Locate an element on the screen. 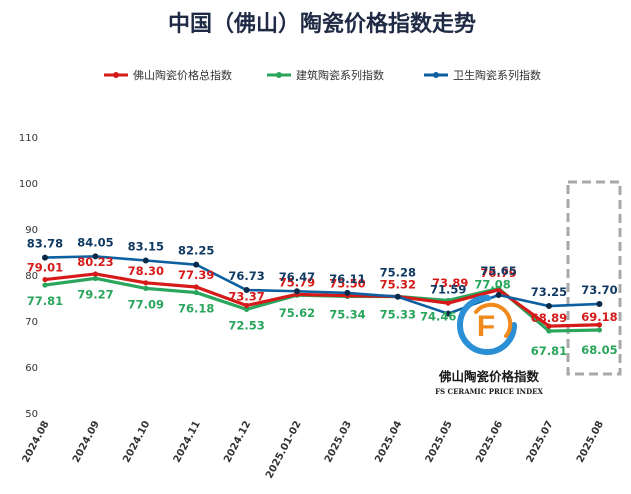 This screenshot has height=494, width=631. data-label: 77.39 is located at coordinates (196, 275).